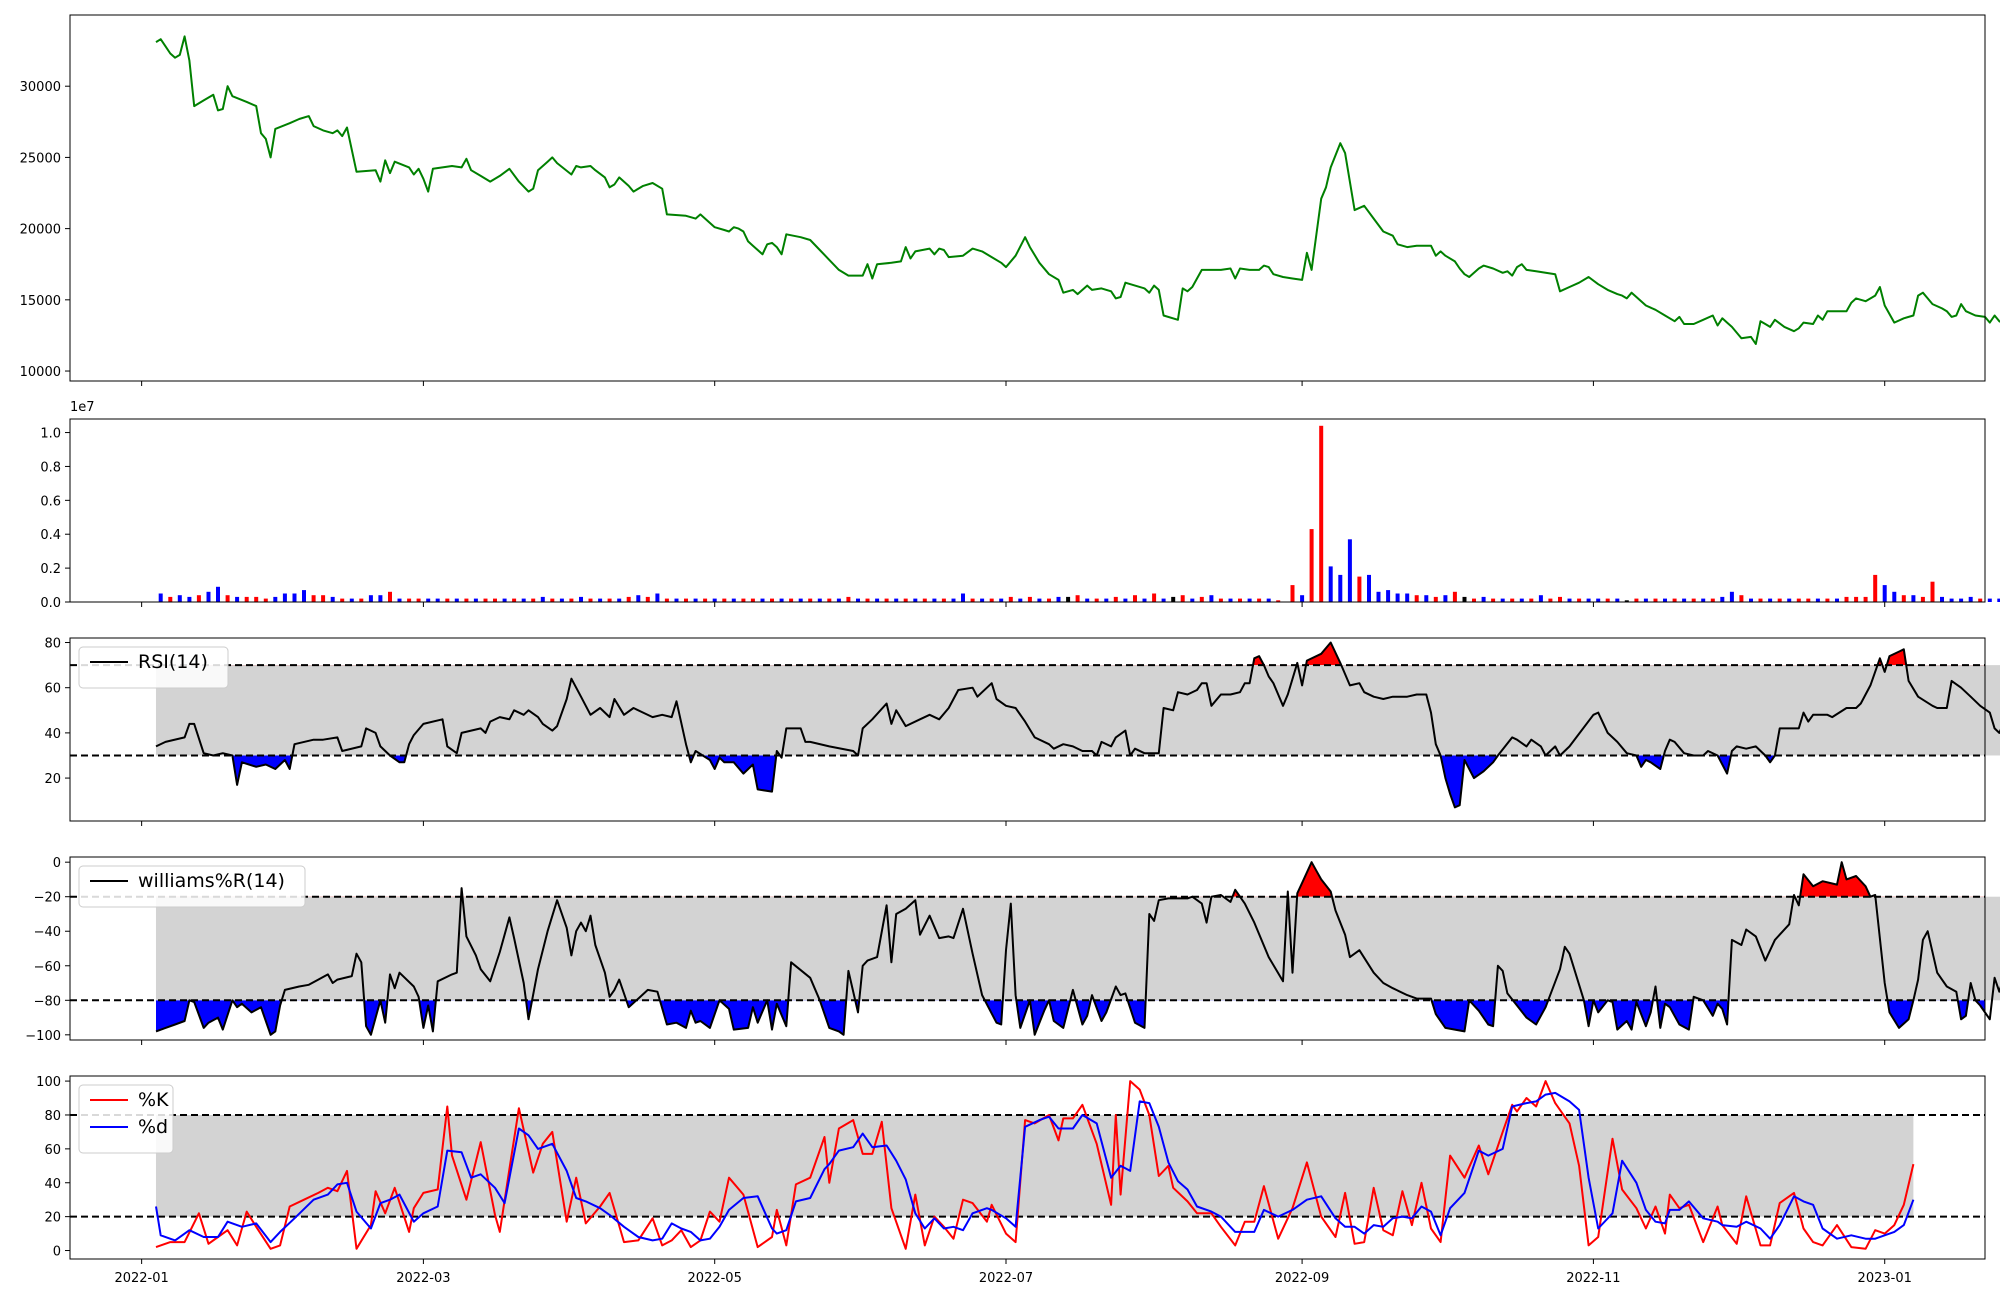 The width and height of the screenshot is (2000, 1300). I want to click on williams-r-panel: −100 −80 −60 −40 −20 0 williams%R(14), so click(1012, 950).